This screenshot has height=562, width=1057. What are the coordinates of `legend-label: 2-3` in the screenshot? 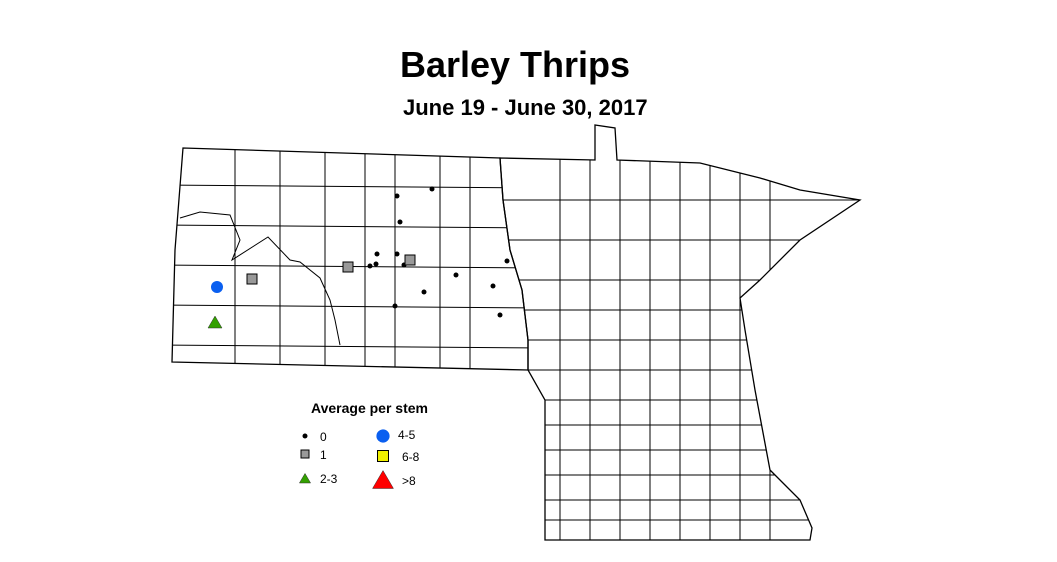 It's located at (329, 479).